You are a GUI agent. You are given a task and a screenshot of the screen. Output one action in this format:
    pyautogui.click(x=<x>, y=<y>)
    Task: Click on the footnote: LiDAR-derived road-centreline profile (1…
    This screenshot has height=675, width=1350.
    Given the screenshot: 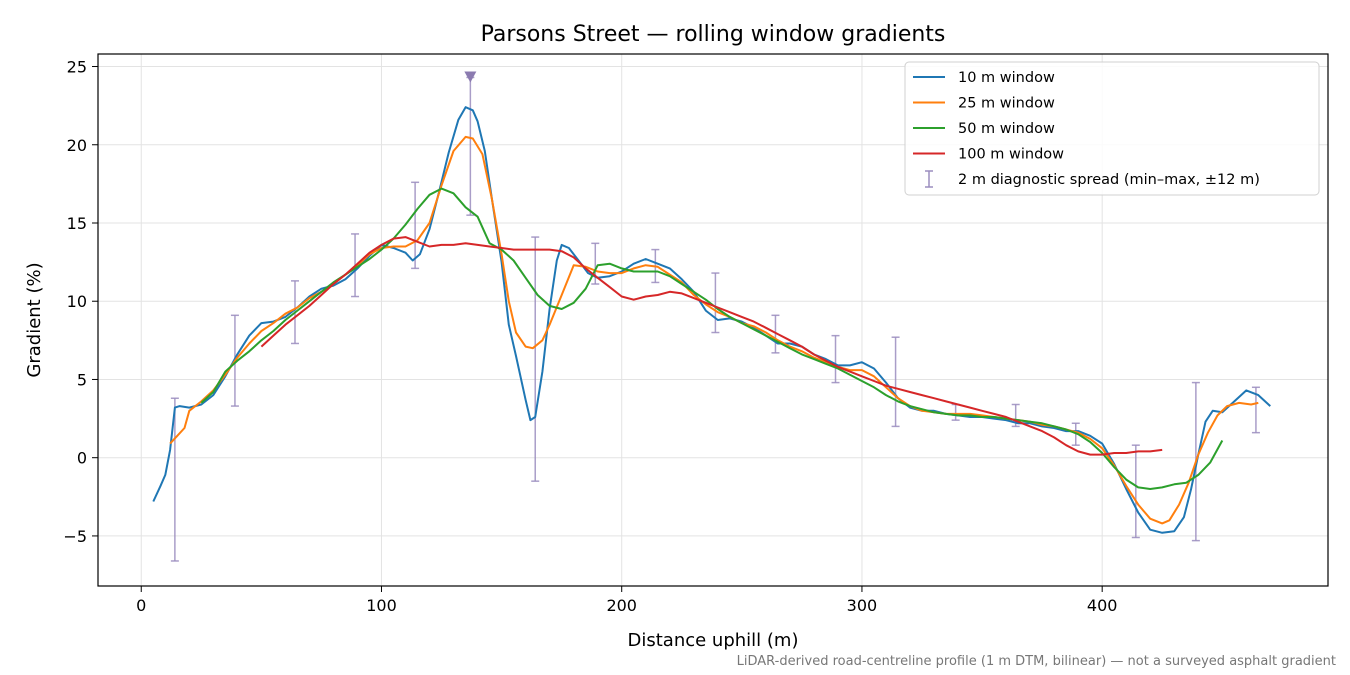 What is the action you would take?
    pyautogui.click(x=1036, y=661)
    